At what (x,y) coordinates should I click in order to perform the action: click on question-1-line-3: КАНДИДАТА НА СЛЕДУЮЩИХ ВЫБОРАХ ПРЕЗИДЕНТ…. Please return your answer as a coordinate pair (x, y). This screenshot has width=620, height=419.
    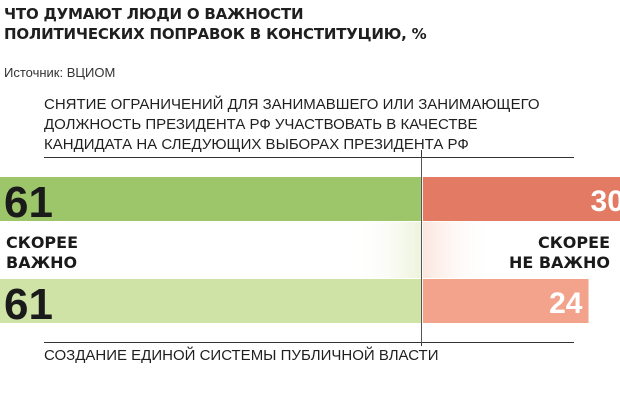
    Looking at the image, I should click on (256, 144).